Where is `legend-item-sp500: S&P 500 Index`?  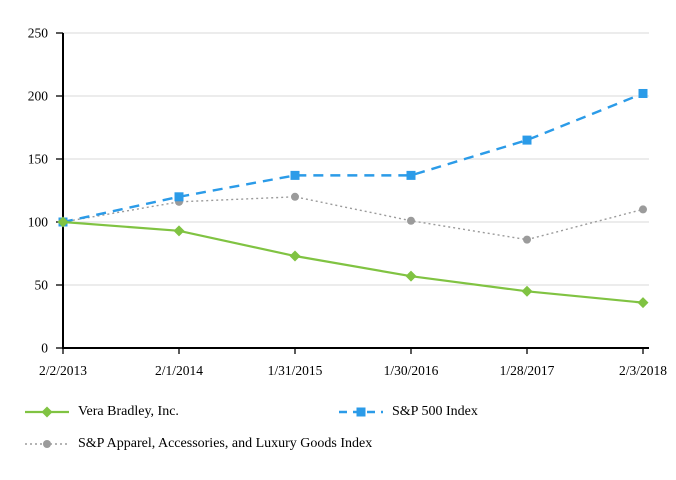 legend-item-sp500: S&P 500 Index is located at coordinates (408, 412).